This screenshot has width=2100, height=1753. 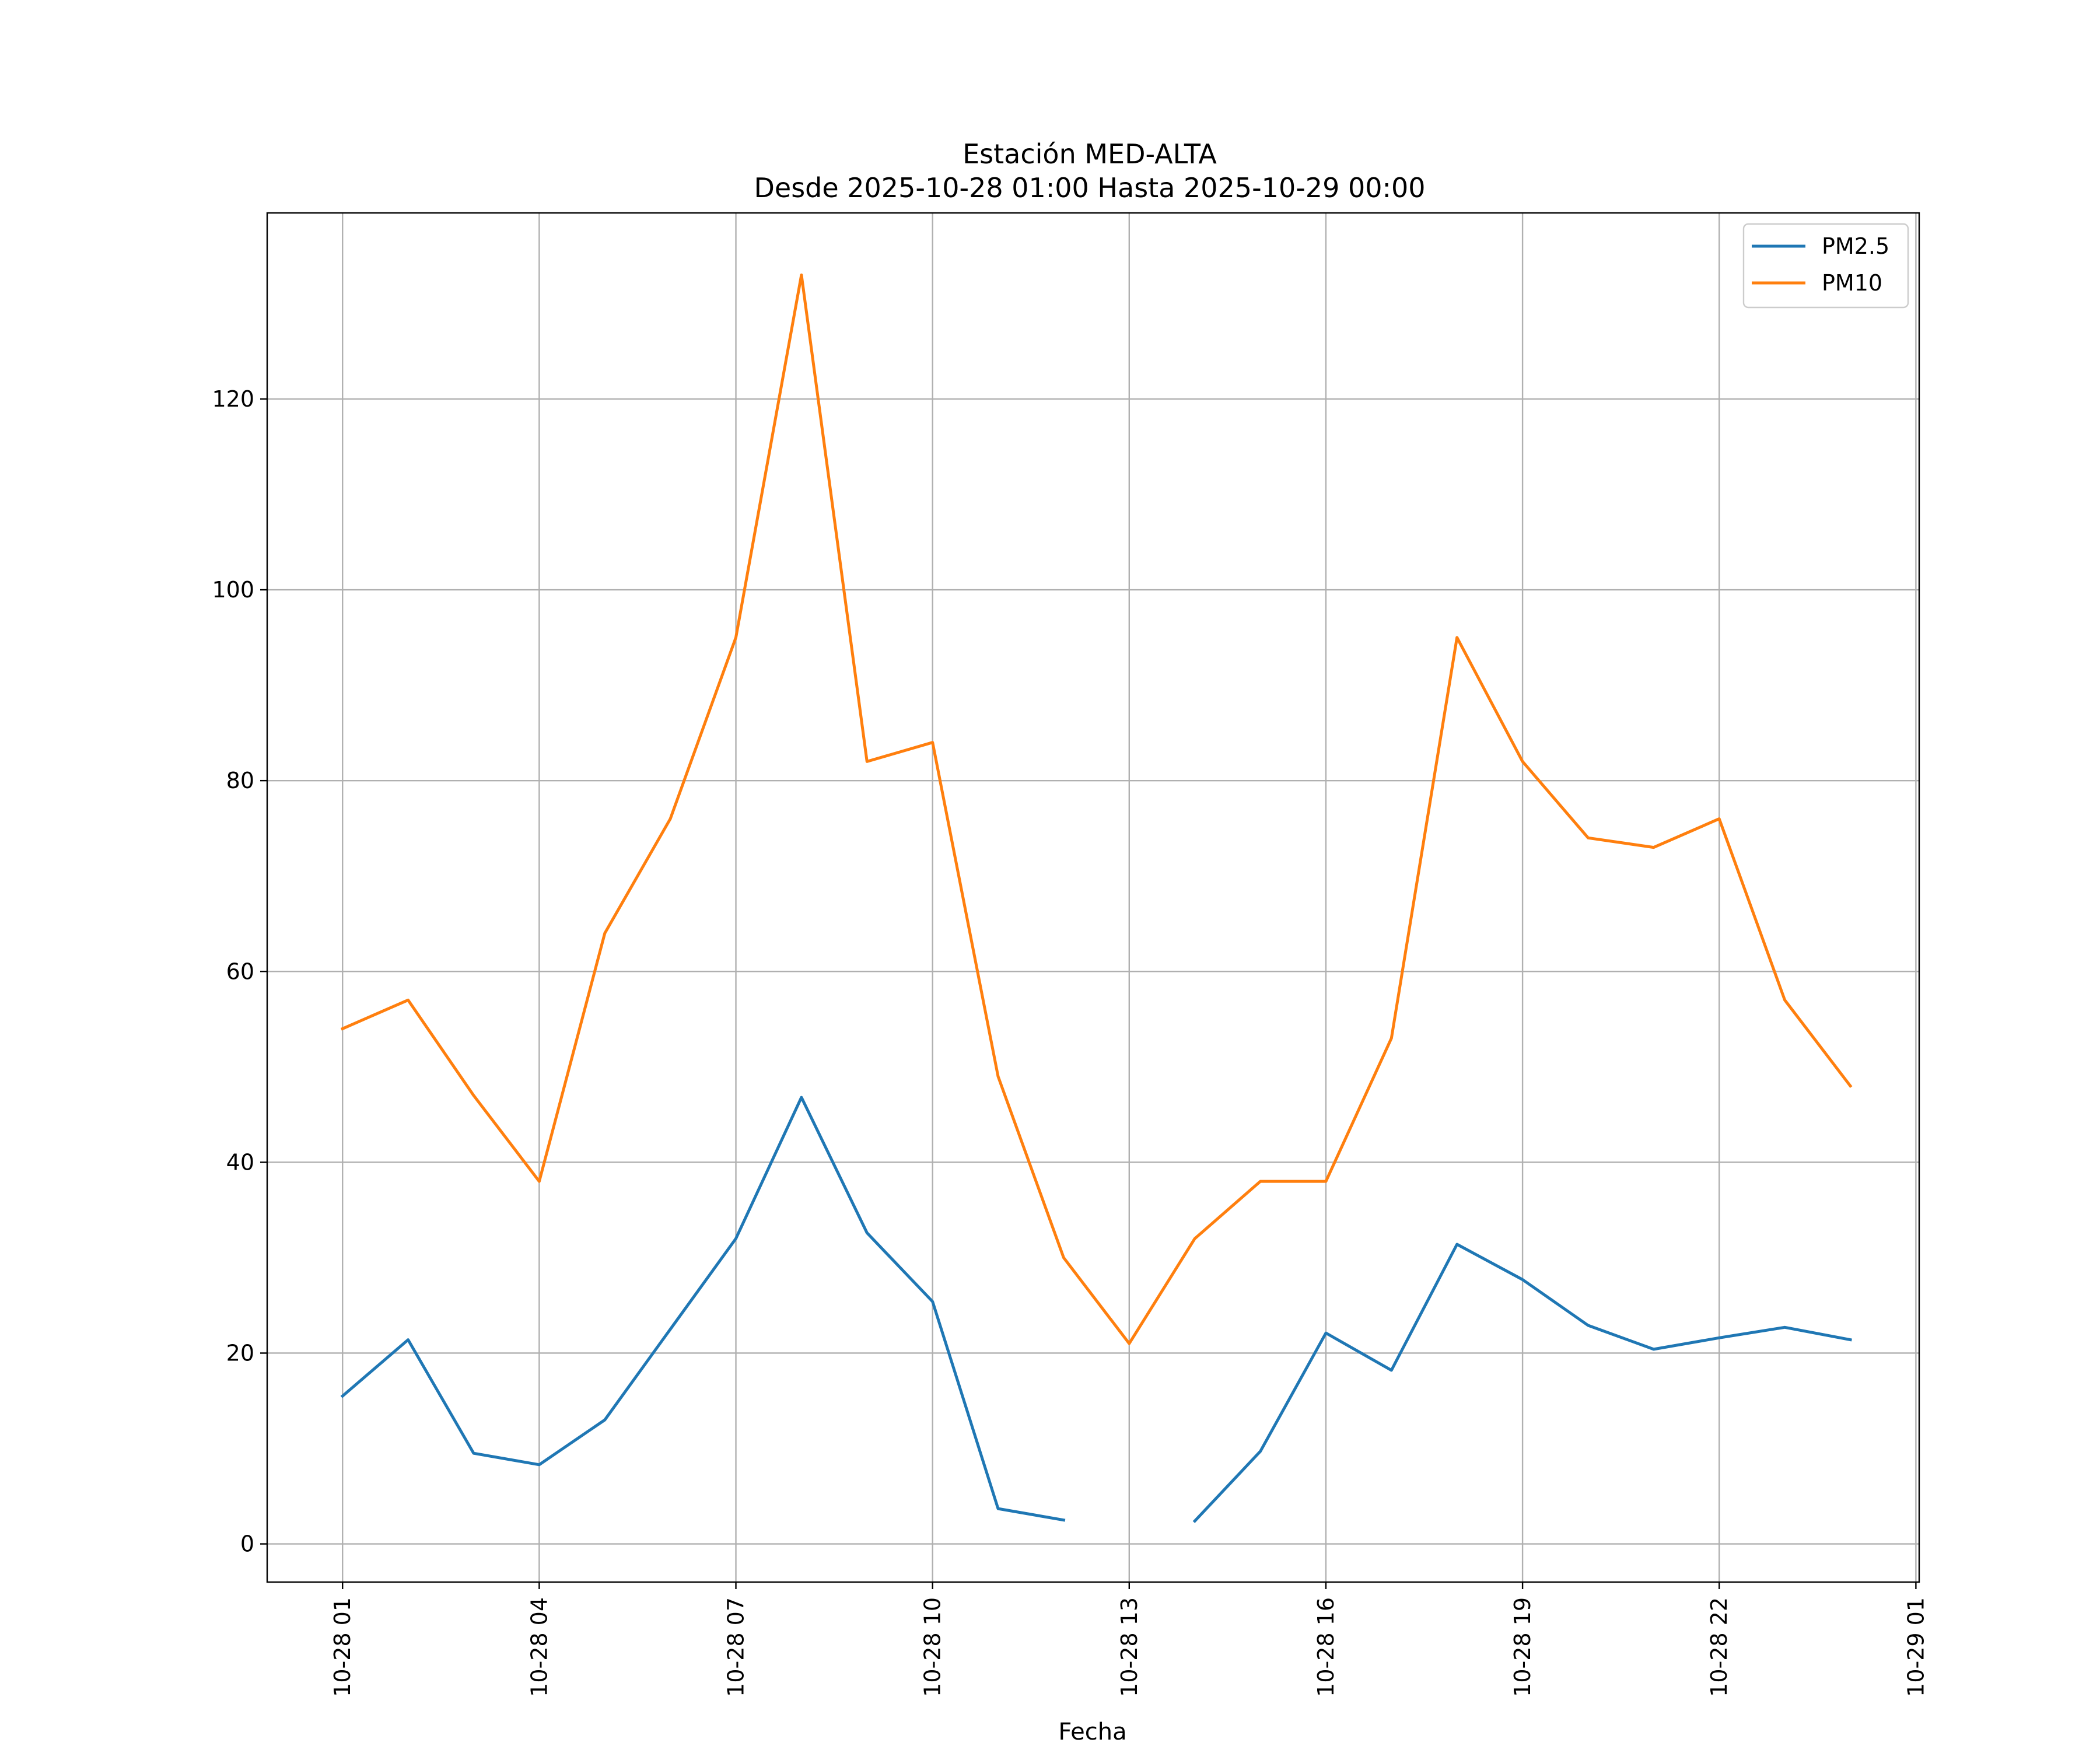 What do you see at coordinates (240, 780) in the screenshot?
I see `y-tick-label: 80` at bounding box center [240, 780].